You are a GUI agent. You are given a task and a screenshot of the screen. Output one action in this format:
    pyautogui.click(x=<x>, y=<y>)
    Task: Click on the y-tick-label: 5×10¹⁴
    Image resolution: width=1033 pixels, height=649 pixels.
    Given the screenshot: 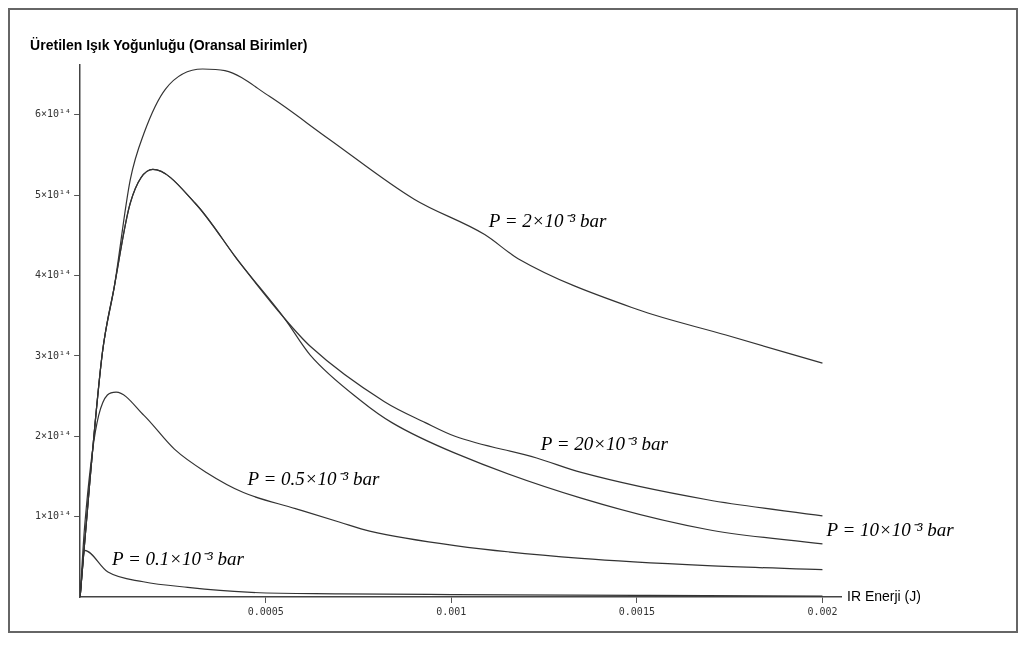 What is the action you would take?
    pyautogui.click(x=53, y=194)
    